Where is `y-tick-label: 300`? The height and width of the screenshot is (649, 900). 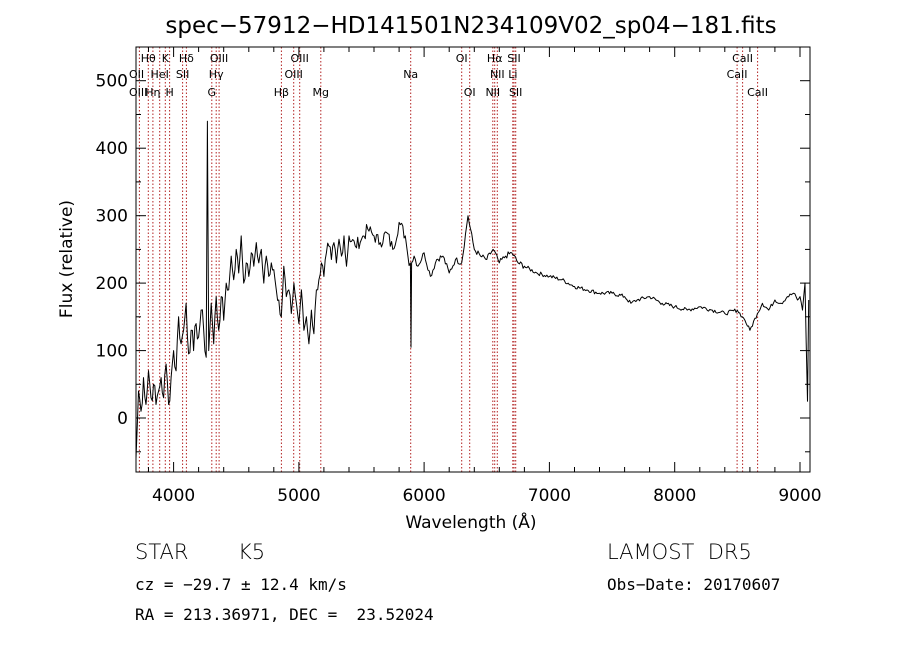
y-tick-label: 300 is located at coordinates (112, 217).